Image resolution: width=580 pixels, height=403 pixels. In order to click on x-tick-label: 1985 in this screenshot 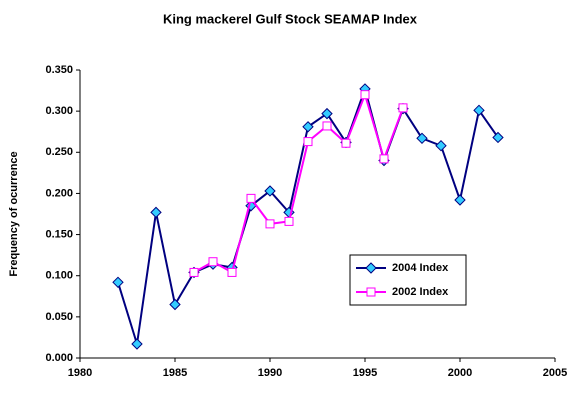, I will do `click(175, 373)`.